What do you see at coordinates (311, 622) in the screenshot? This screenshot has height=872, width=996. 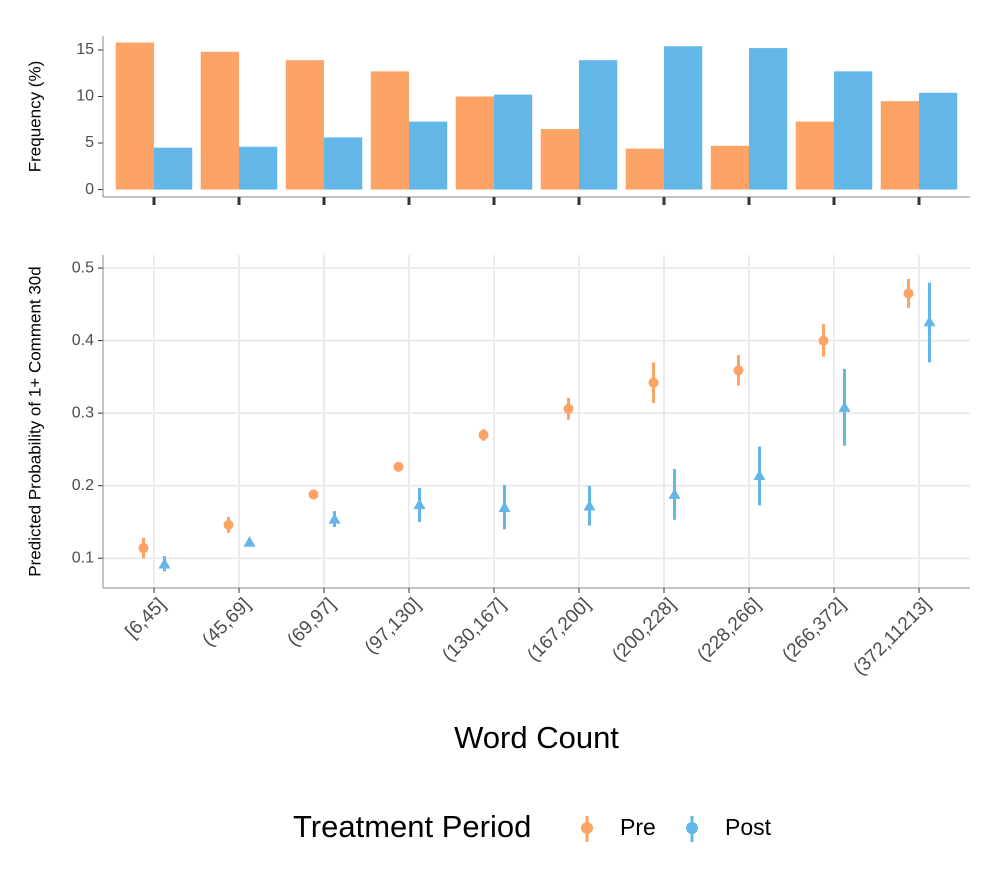 I see `x-tick-label: (69,97]` at bounding box center [311, 622].